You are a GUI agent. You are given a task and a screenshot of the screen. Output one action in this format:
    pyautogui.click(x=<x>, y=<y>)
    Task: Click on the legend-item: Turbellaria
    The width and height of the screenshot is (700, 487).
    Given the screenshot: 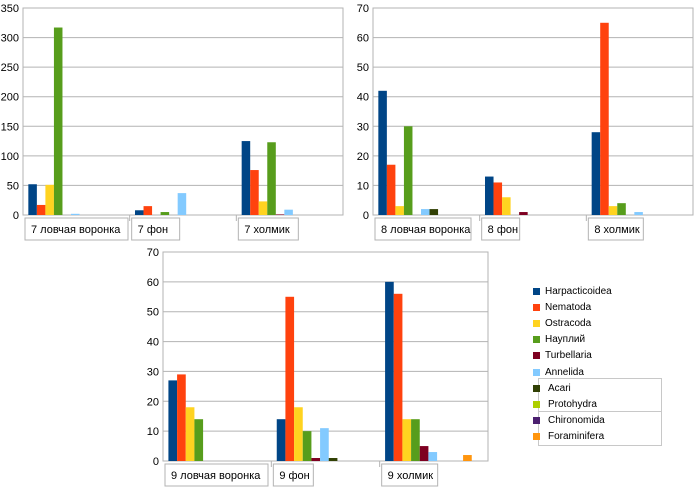 What is the action you would take?
    pyautogui.click(x=562, y=356)
    